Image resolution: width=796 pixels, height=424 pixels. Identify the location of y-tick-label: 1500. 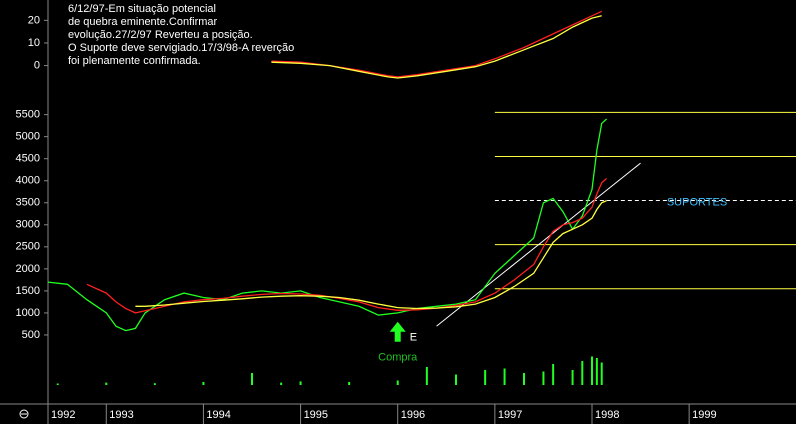
(28, 291).